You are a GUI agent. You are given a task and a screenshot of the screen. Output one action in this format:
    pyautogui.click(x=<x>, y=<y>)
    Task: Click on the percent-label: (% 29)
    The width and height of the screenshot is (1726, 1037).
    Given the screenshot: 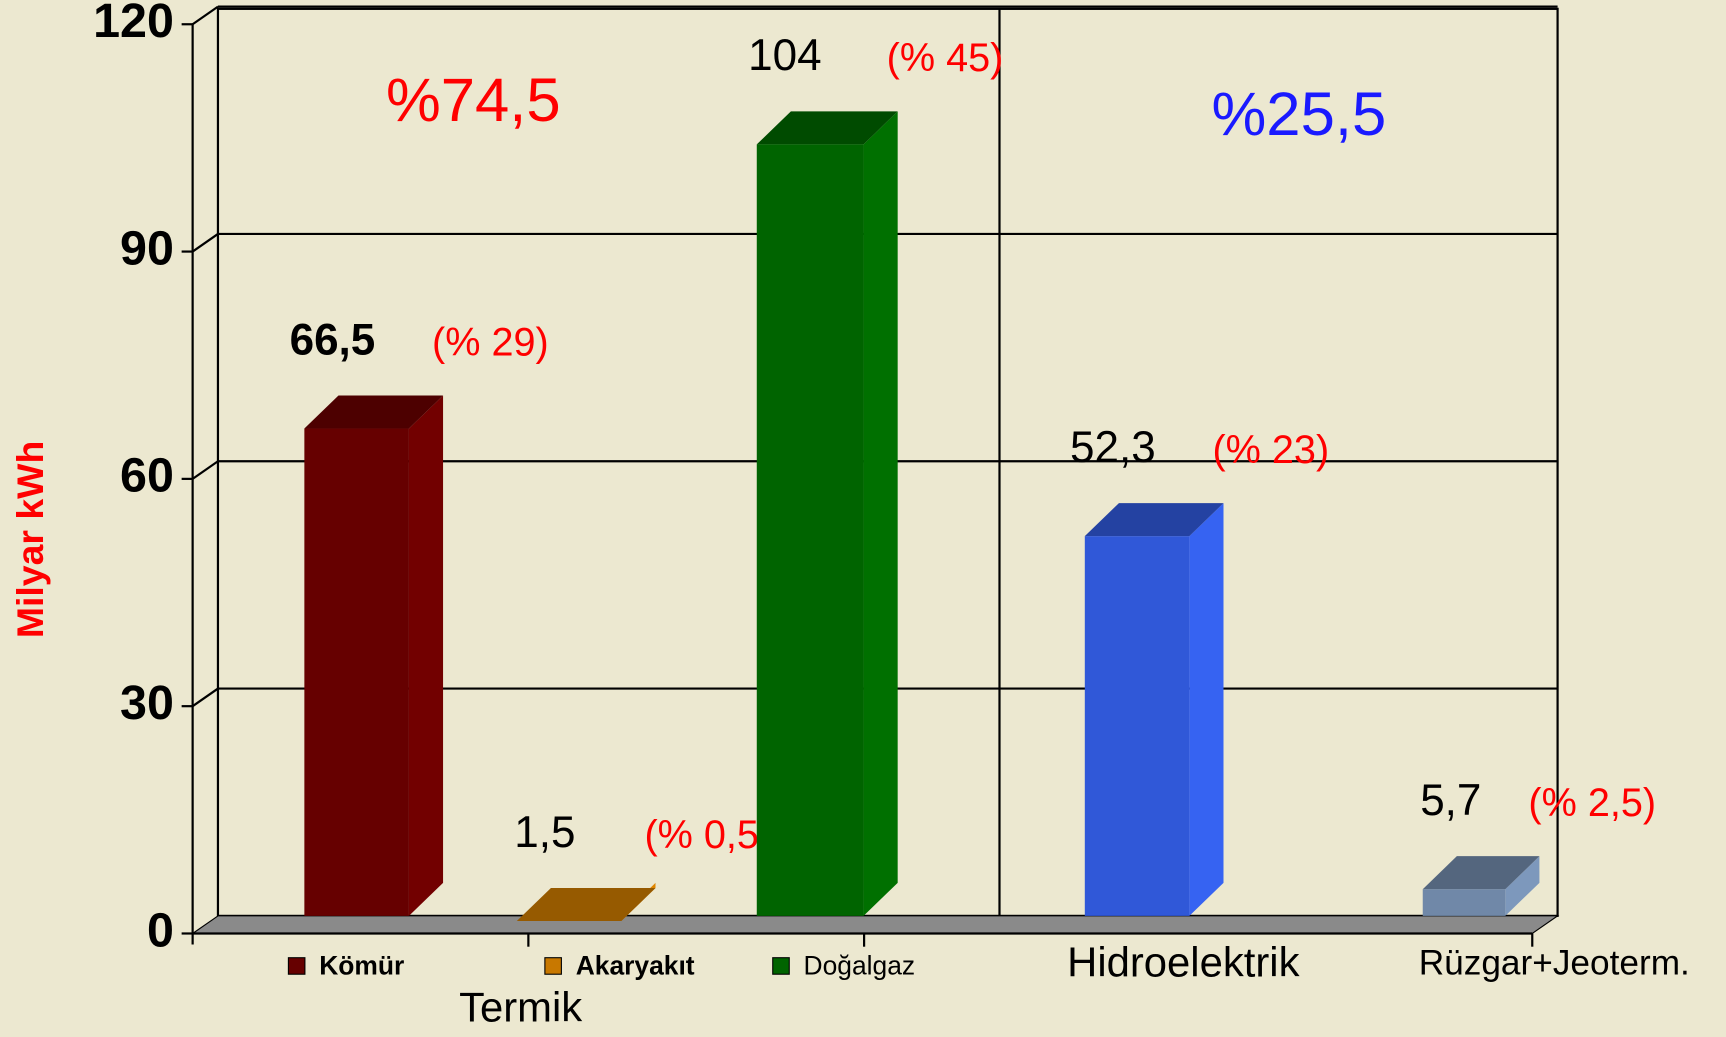 What is the action you would take?
    pyautogui.click(x=490, y=342)
    